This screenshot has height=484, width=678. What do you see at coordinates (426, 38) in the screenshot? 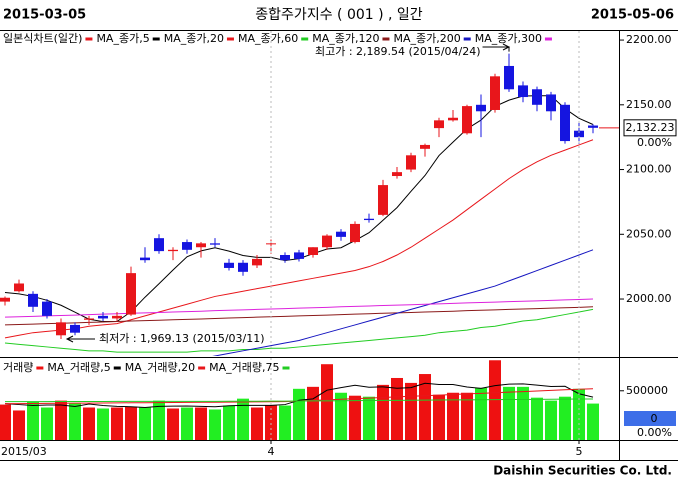
I see `legend-label: MA_종가,200` at bounding box center [426, 38].